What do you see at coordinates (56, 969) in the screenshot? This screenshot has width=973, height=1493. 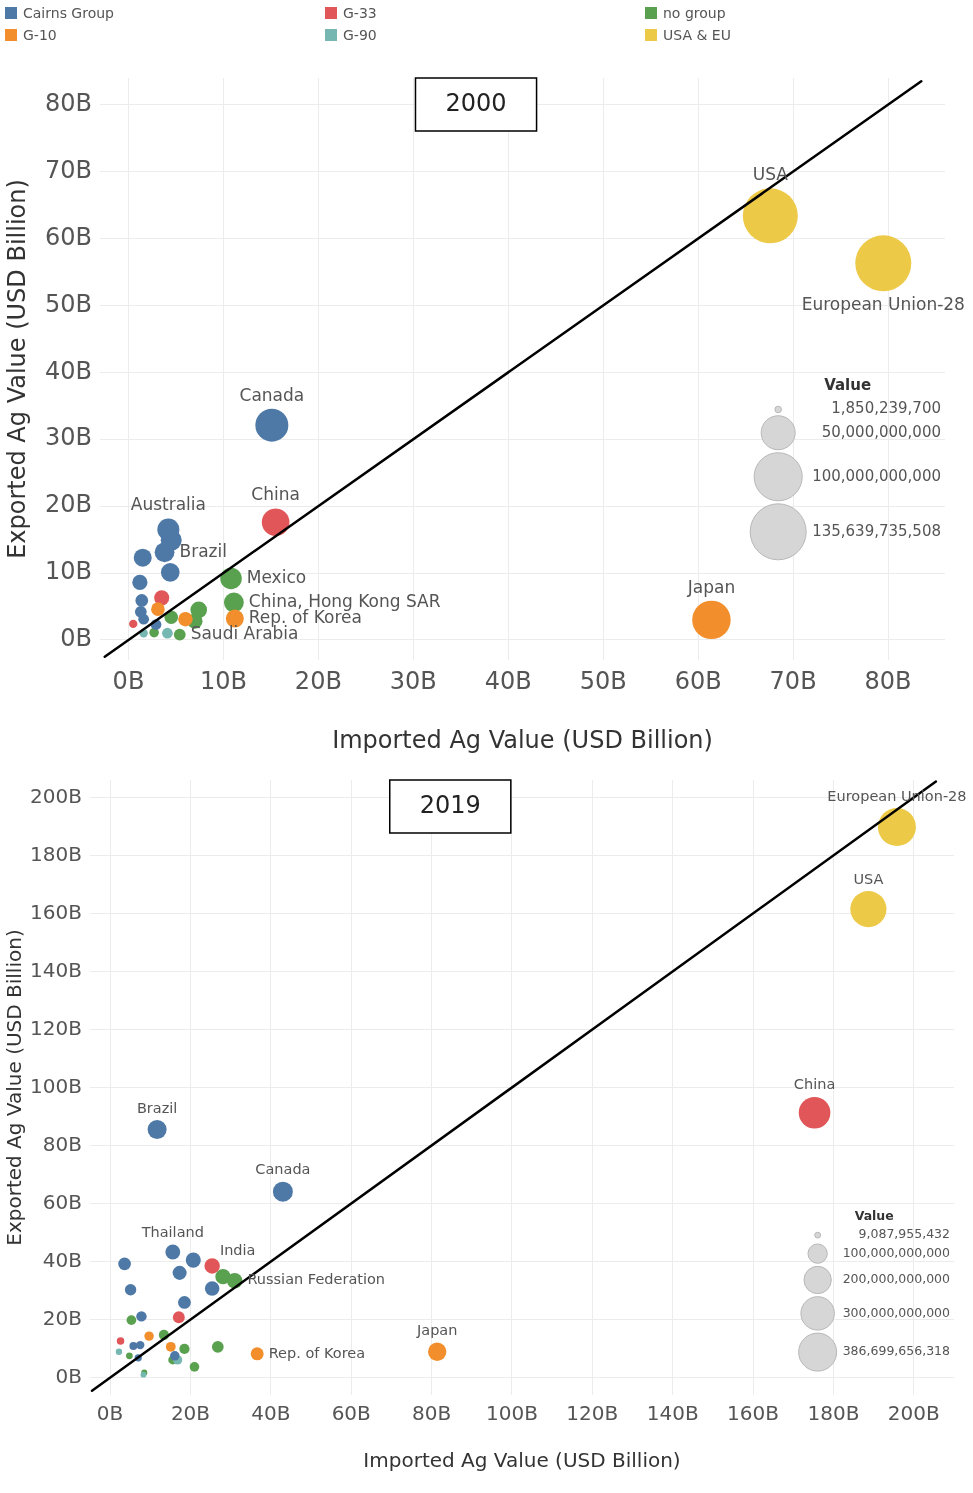 I see `y-tick-label: 140B` at bounding box center [56, 969].